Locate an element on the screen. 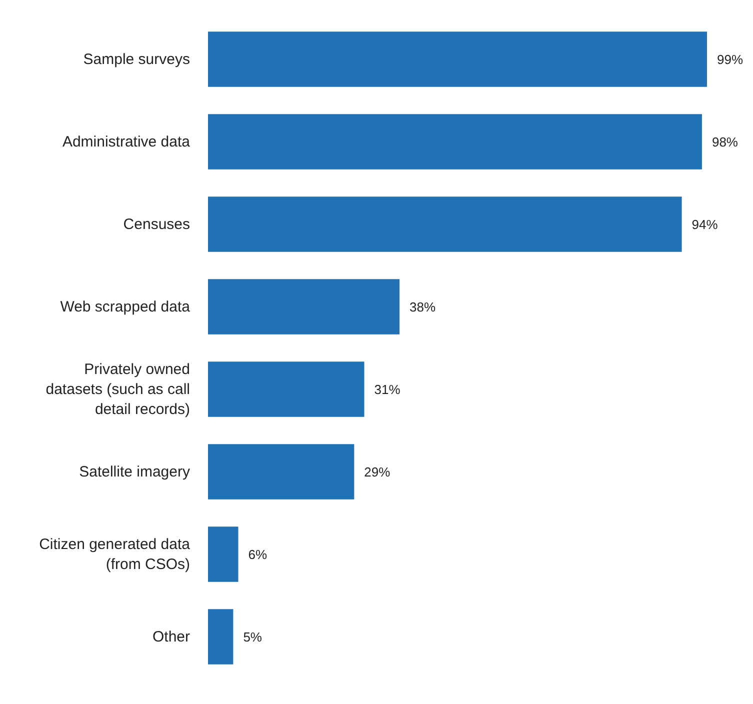 The height and width of the screenshot is (704, 753). y-tick-label: Citizen generated data (from CSOs) is located at coordinates (115, 554).